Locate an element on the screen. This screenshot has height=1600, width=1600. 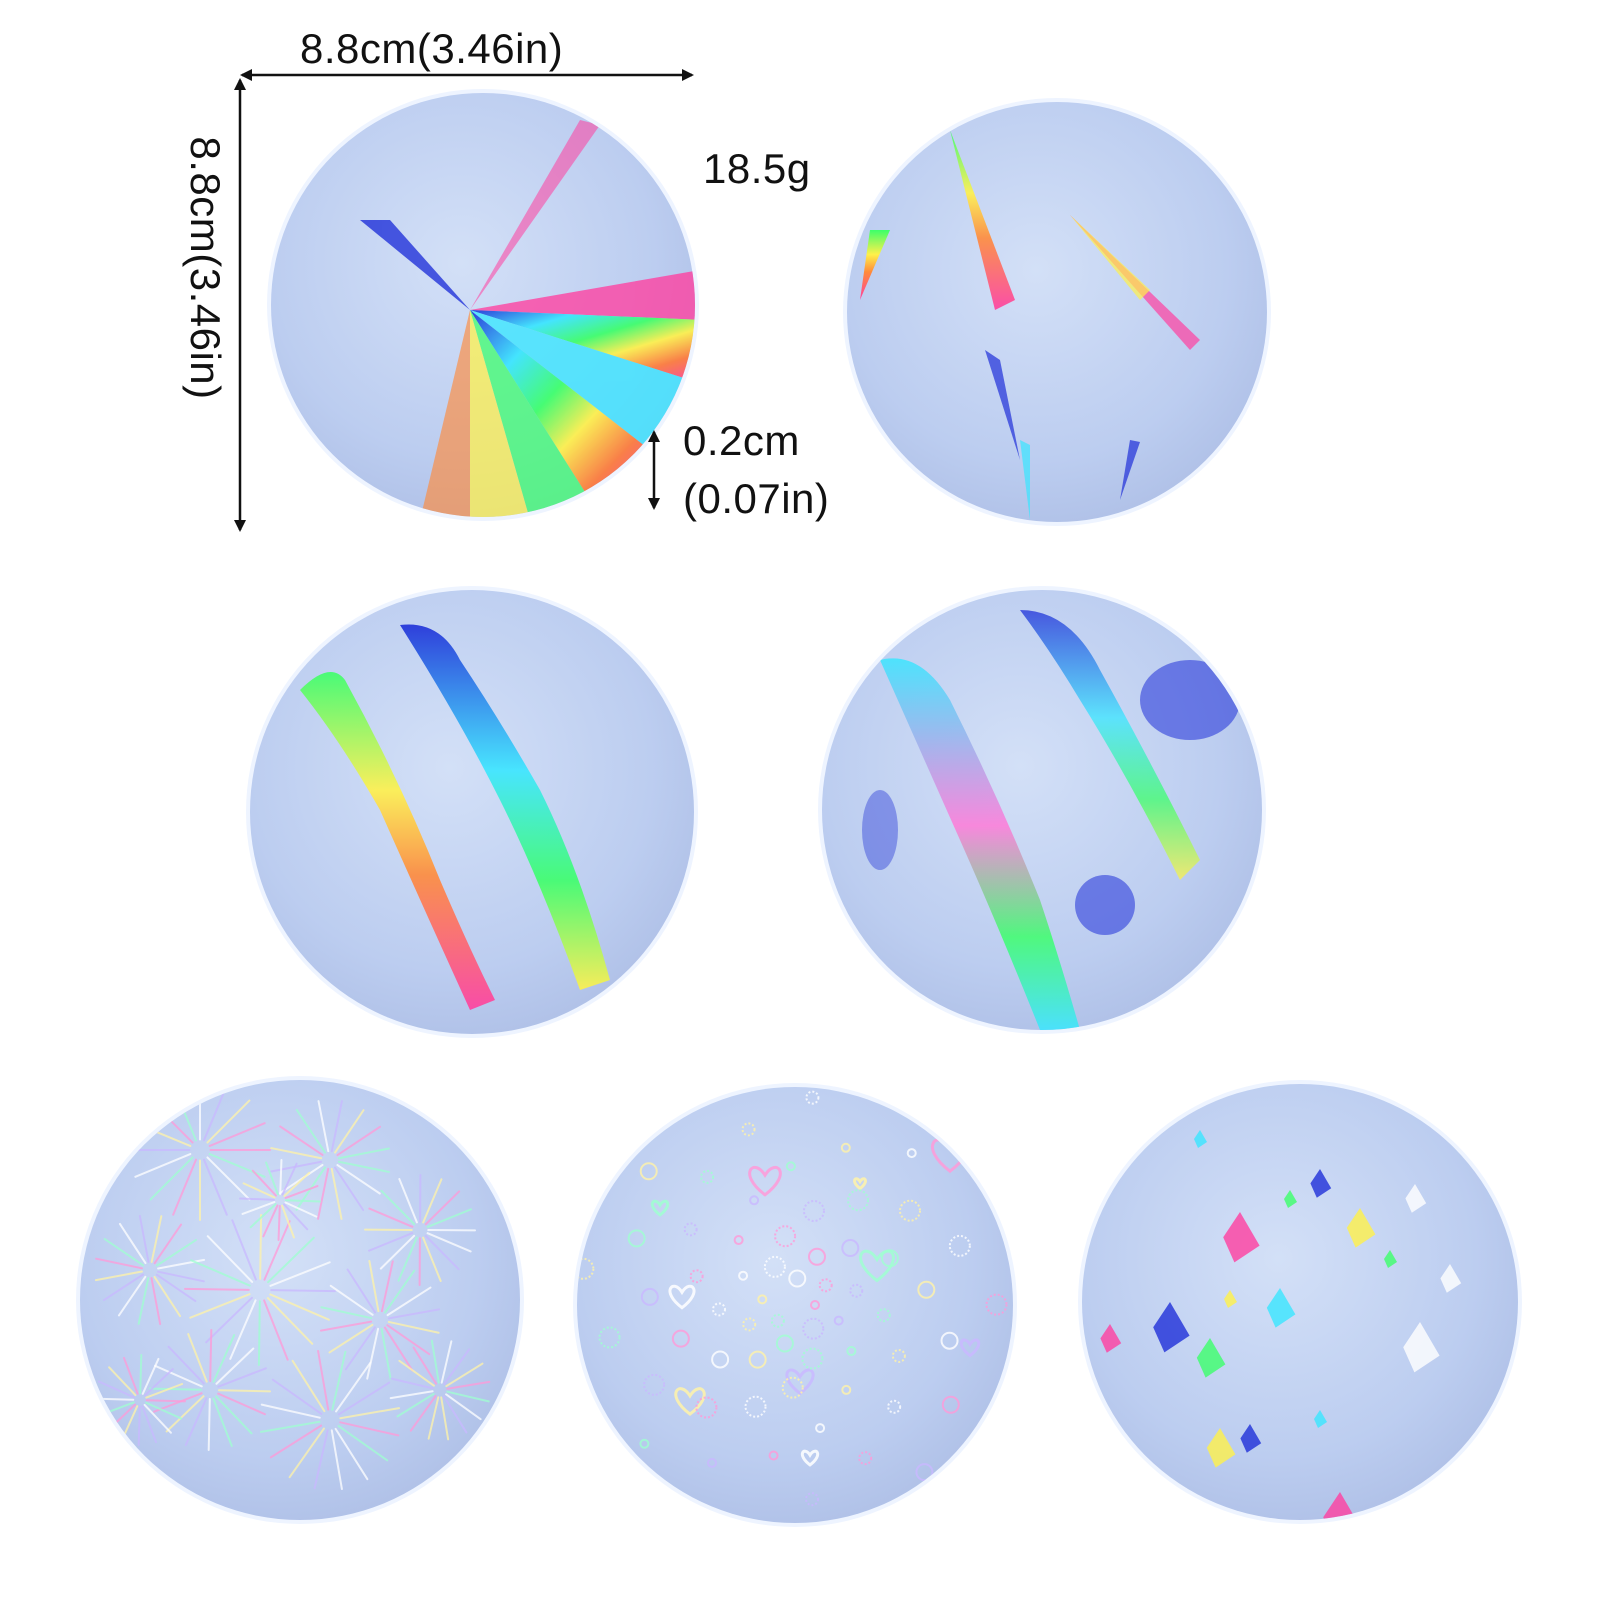
coaster-hearts-and-dots is located at coordinates (795, 1305).